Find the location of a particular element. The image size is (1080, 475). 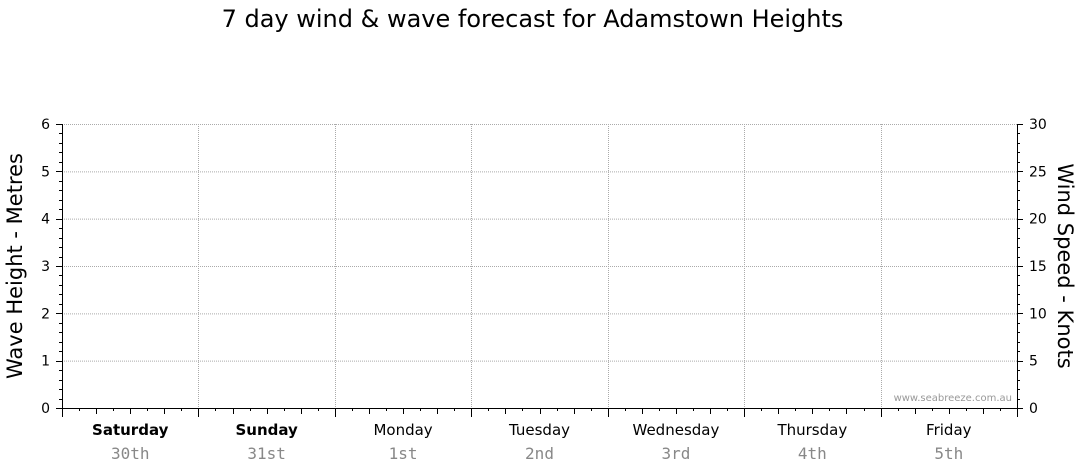

day-date-label: 31st is located at coordinates (266, 453).